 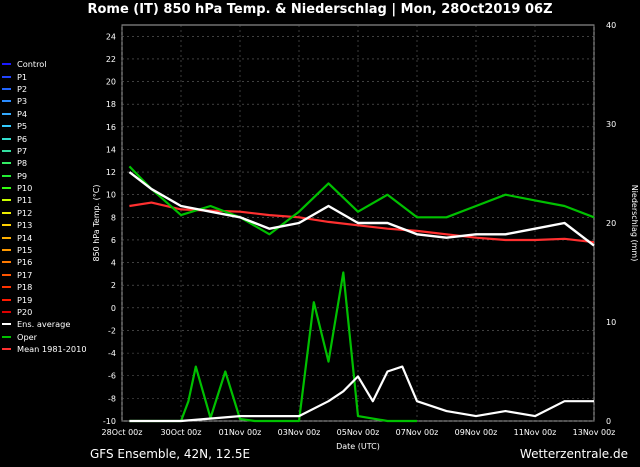 What do you see at coordinates (361, 209) in the screenshot?
I see `temp-average-line` at bounding box center [361, 209].